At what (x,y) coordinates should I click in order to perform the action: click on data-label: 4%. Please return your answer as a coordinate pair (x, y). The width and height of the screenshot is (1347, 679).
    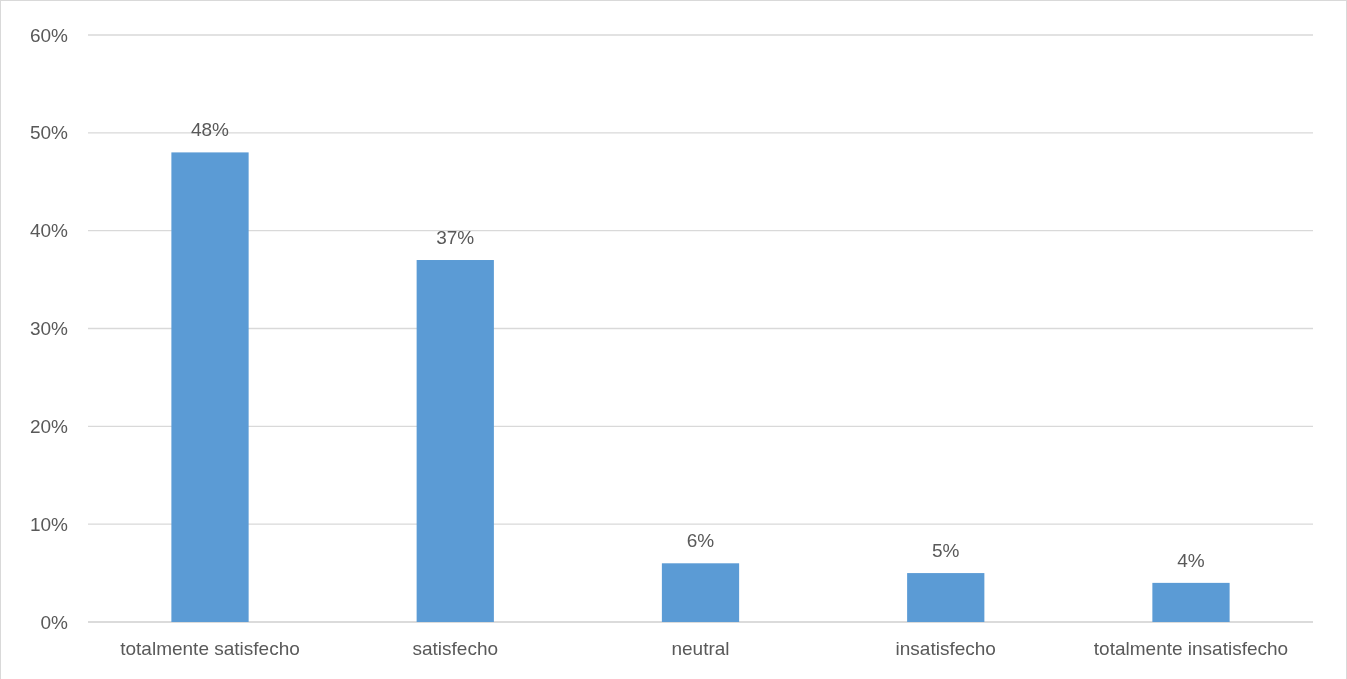
    Looking at the image, I should click on (1191, 560).